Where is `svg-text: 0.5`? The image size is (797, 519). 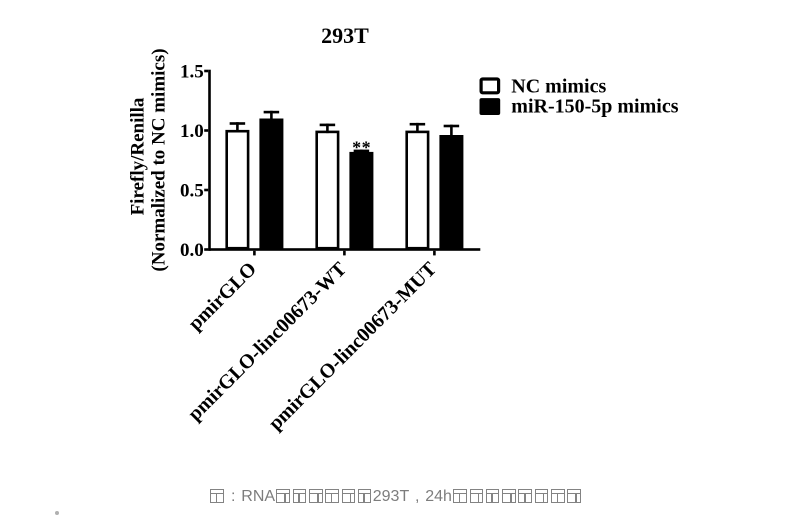 svg-text: 0.5 is located at coordinates (192, 191).